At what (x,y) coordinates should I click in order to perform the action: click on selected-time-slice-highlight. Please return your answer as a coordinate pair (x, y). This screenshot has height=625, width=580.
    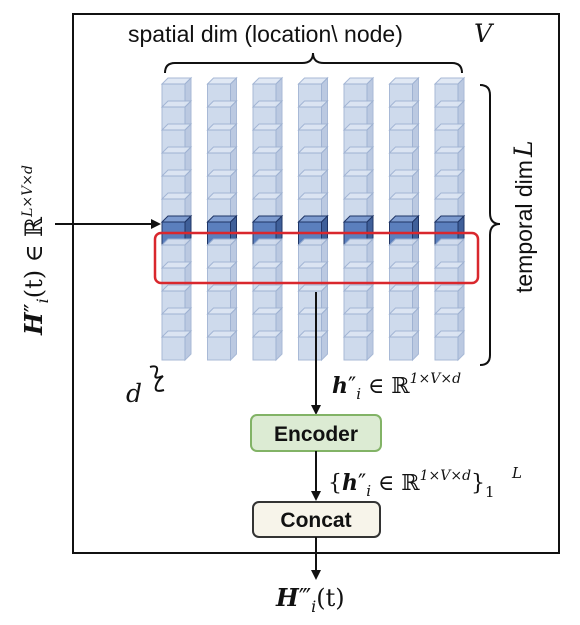
    Looking at the image, I should click on (316, 258).